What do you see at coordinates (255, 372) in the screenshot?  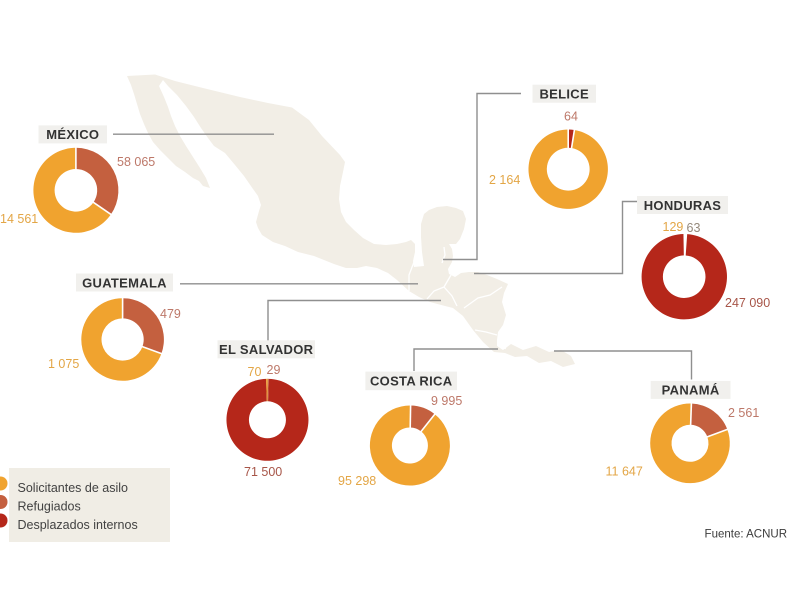 I see `svg-text: 70` at bounding box center [255, 372].